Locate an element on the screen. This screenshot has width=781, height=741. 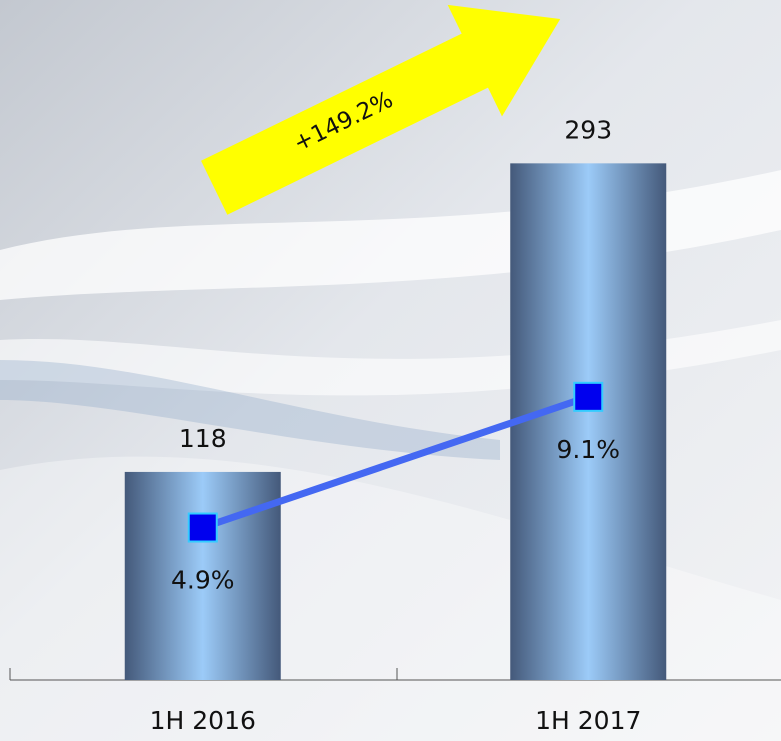
line-value-label: 9.1% is located at coordinates (588, 449).